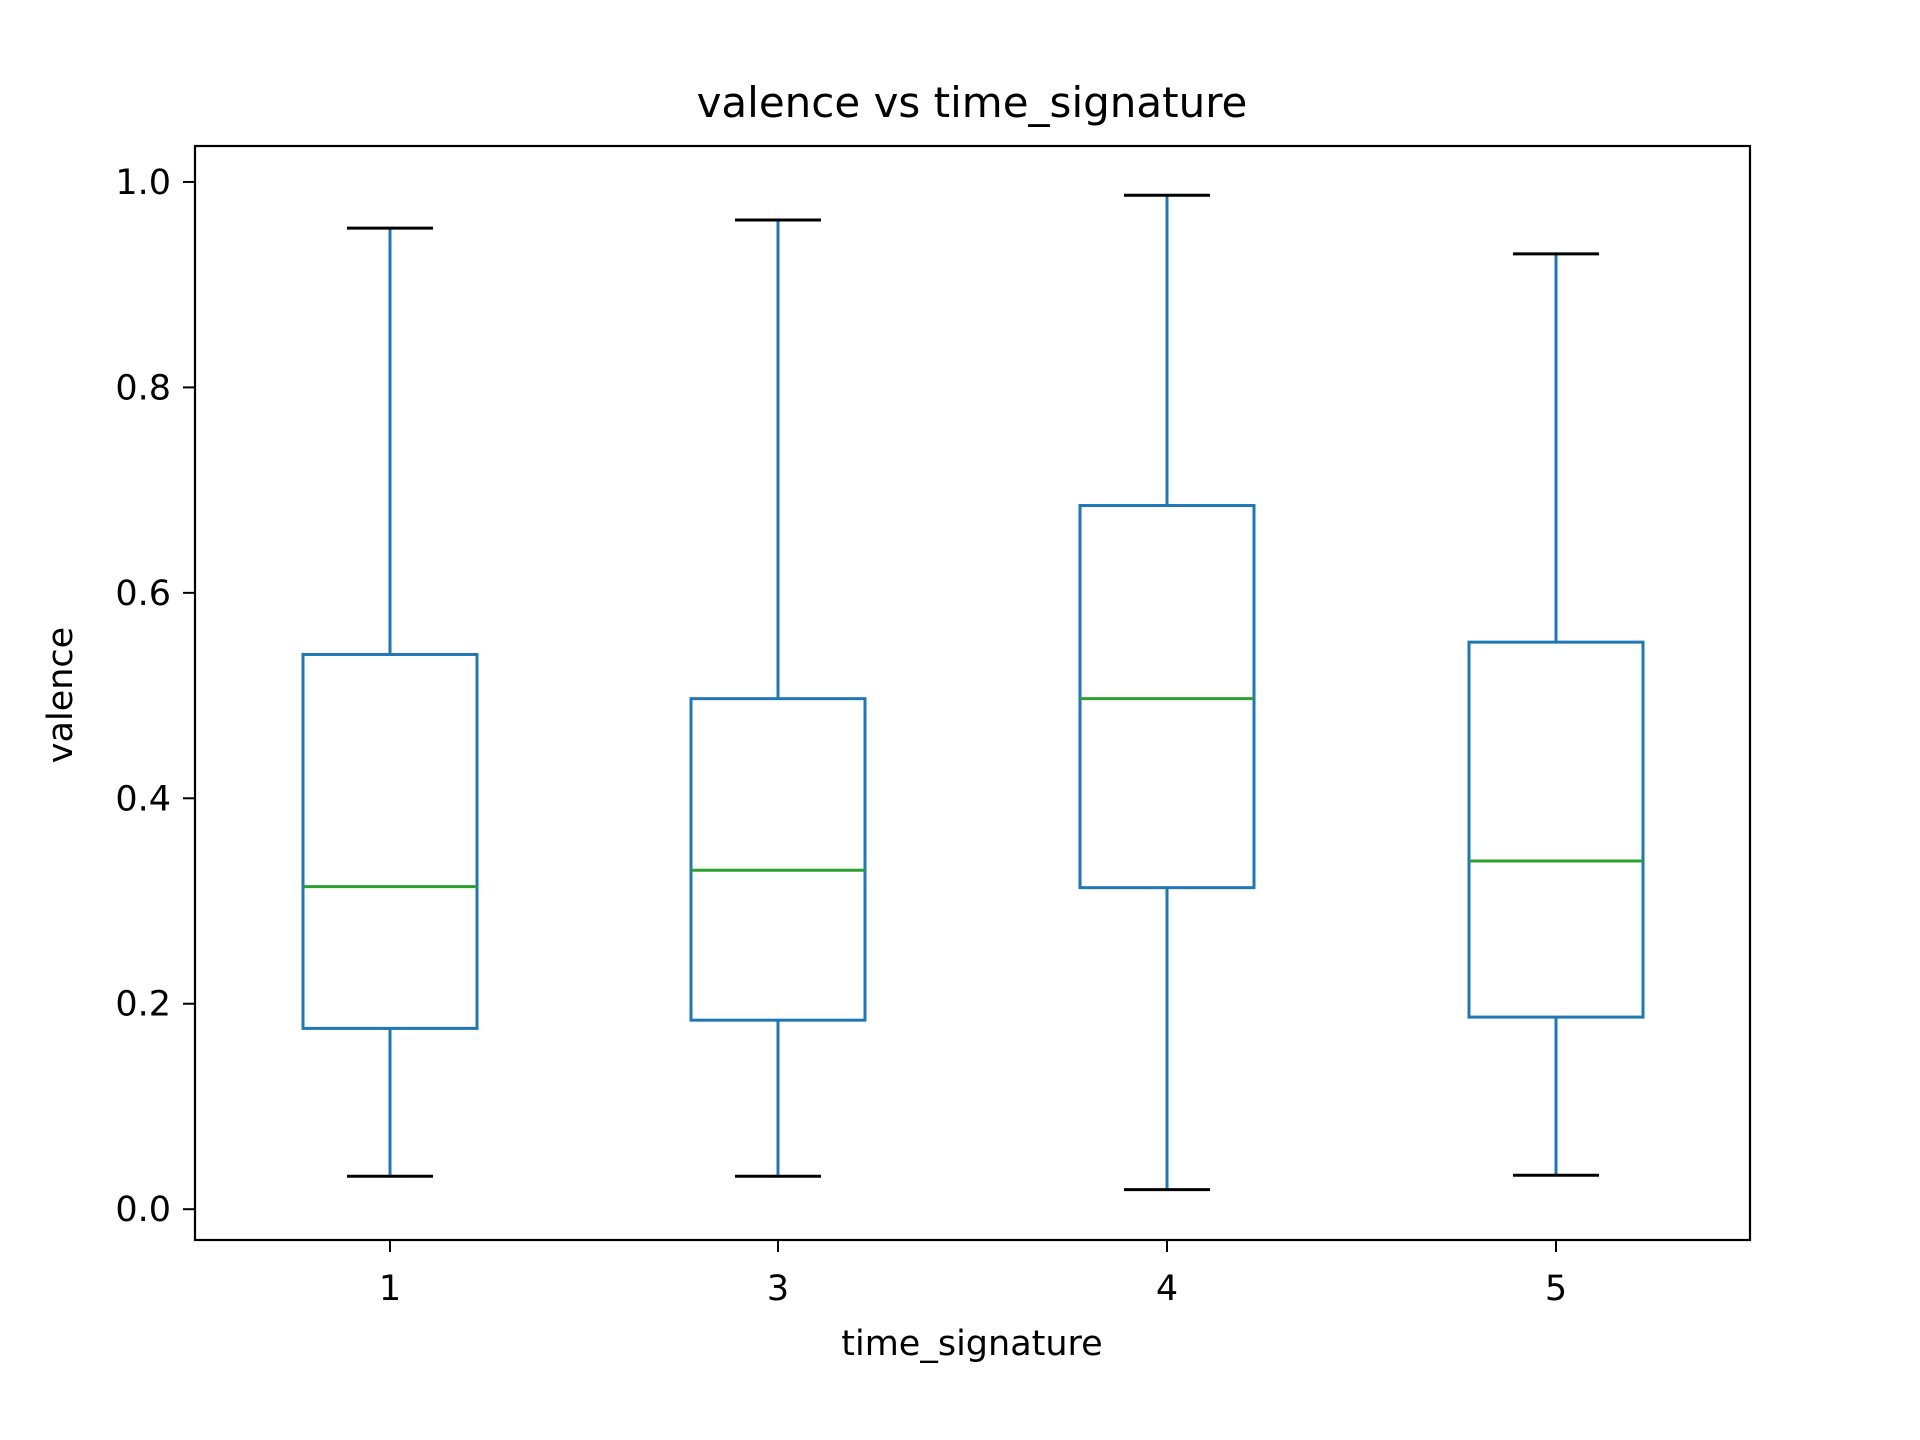 The image size is (1920, 1440). What do you see at coordinates (143, 1005) in the screenshot?
I see `y-tick-label: 0.2` at bounding box center [143, 1005].